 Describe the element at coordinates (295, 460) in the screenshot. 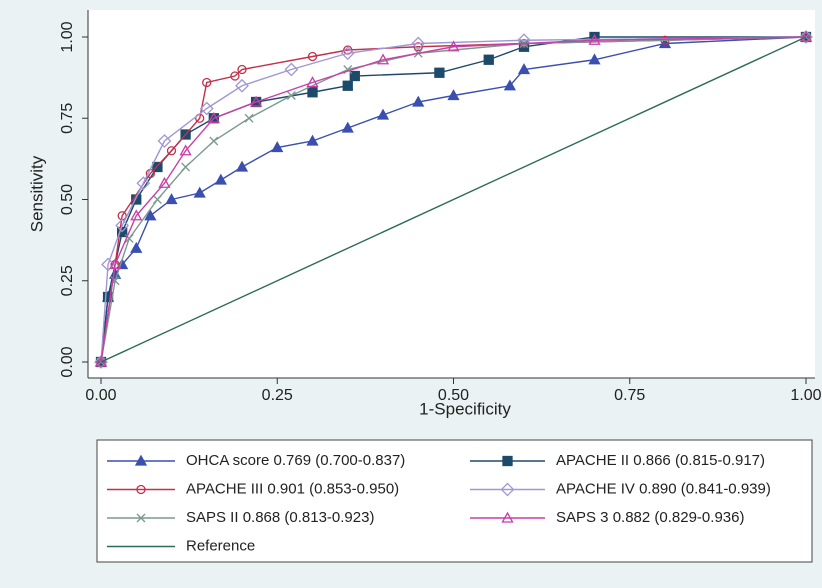

I see `legend-label: OHCA score 0.769 (0.700-0.837)` at that location.